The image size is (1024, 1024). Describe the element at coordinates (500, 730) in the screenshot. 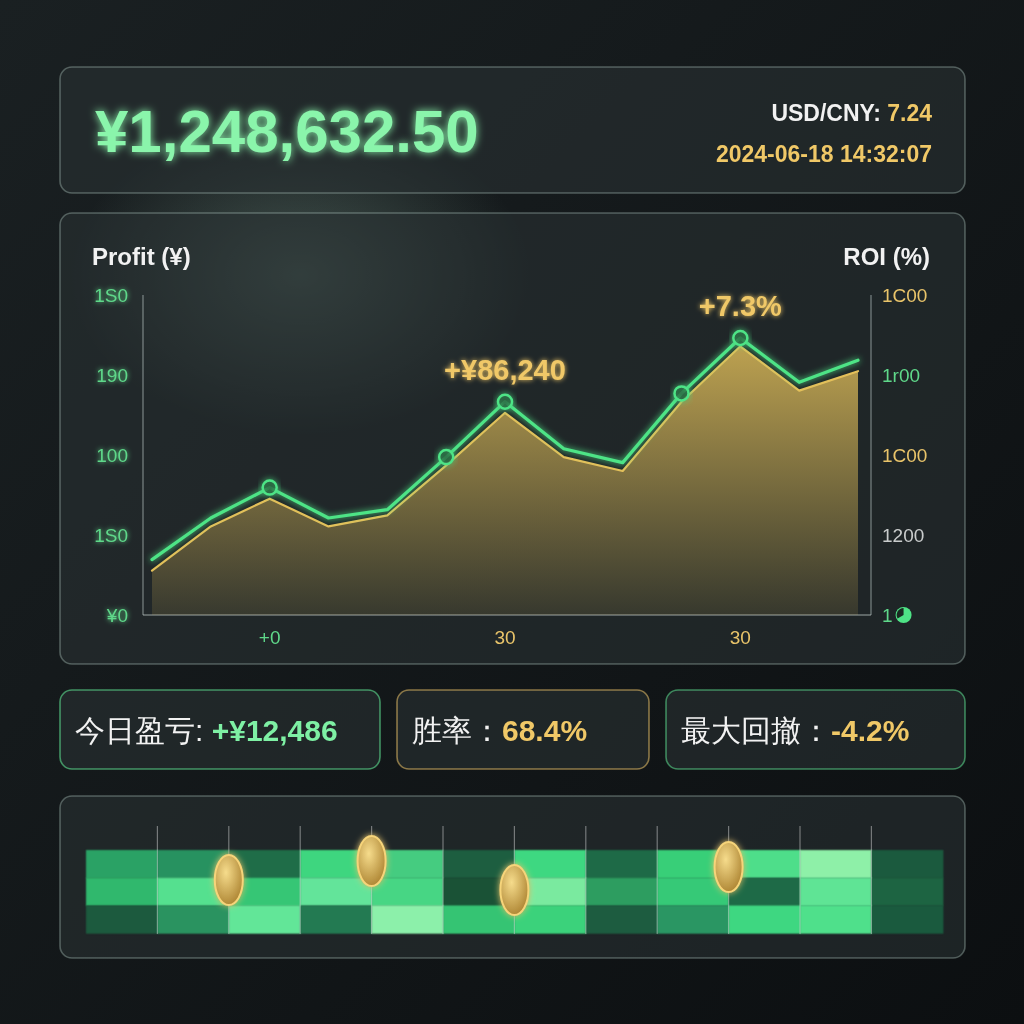

I see `text: 胜率：68.4%` at that location.